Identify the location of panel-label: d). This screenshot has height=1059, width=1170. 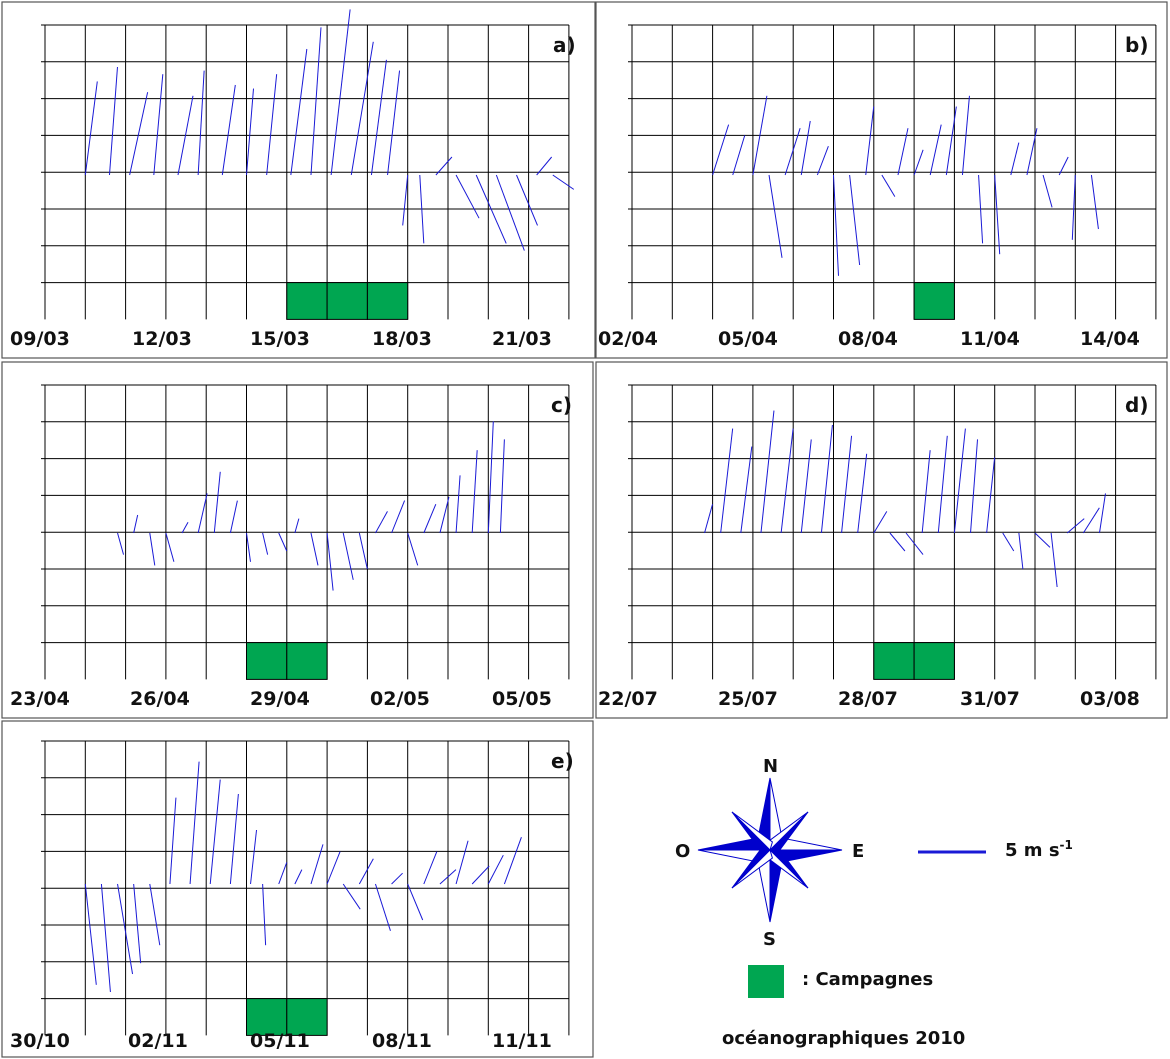
(1137, 405).